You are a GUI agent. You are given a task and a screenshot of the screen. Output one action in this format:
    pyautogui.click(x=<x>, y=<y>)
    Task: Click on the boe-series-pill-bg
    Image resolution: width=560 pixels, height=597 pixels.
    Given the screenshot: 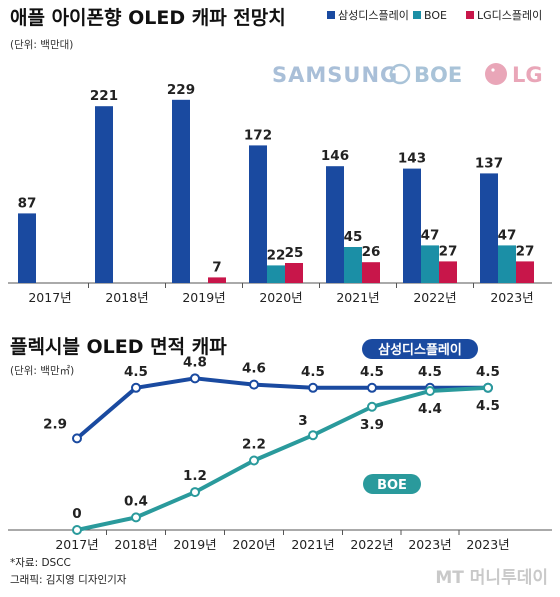 What is the action you would take?
    pyautogui.click(x=392, y=484)
    